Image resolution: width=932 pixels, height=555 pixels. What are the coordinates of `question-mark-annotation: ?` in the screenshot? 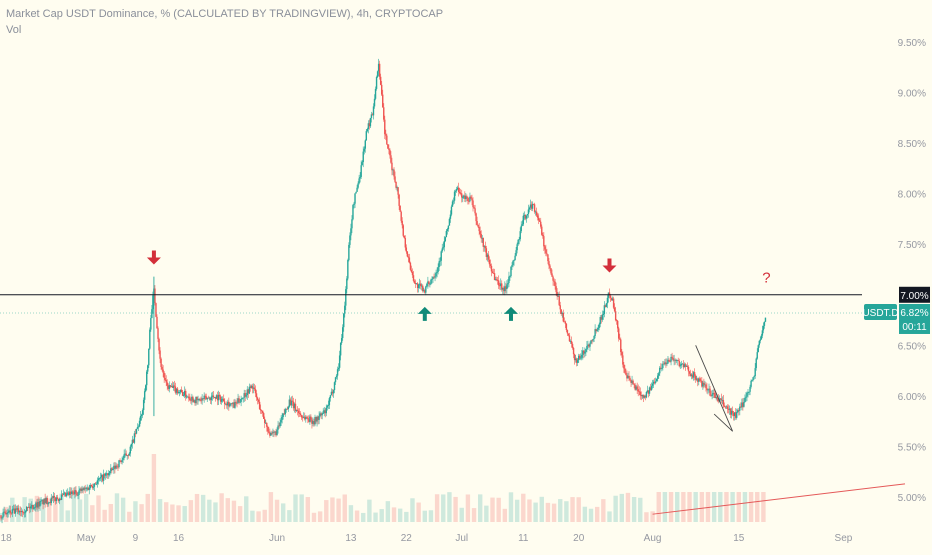 It's located at (766, 278).